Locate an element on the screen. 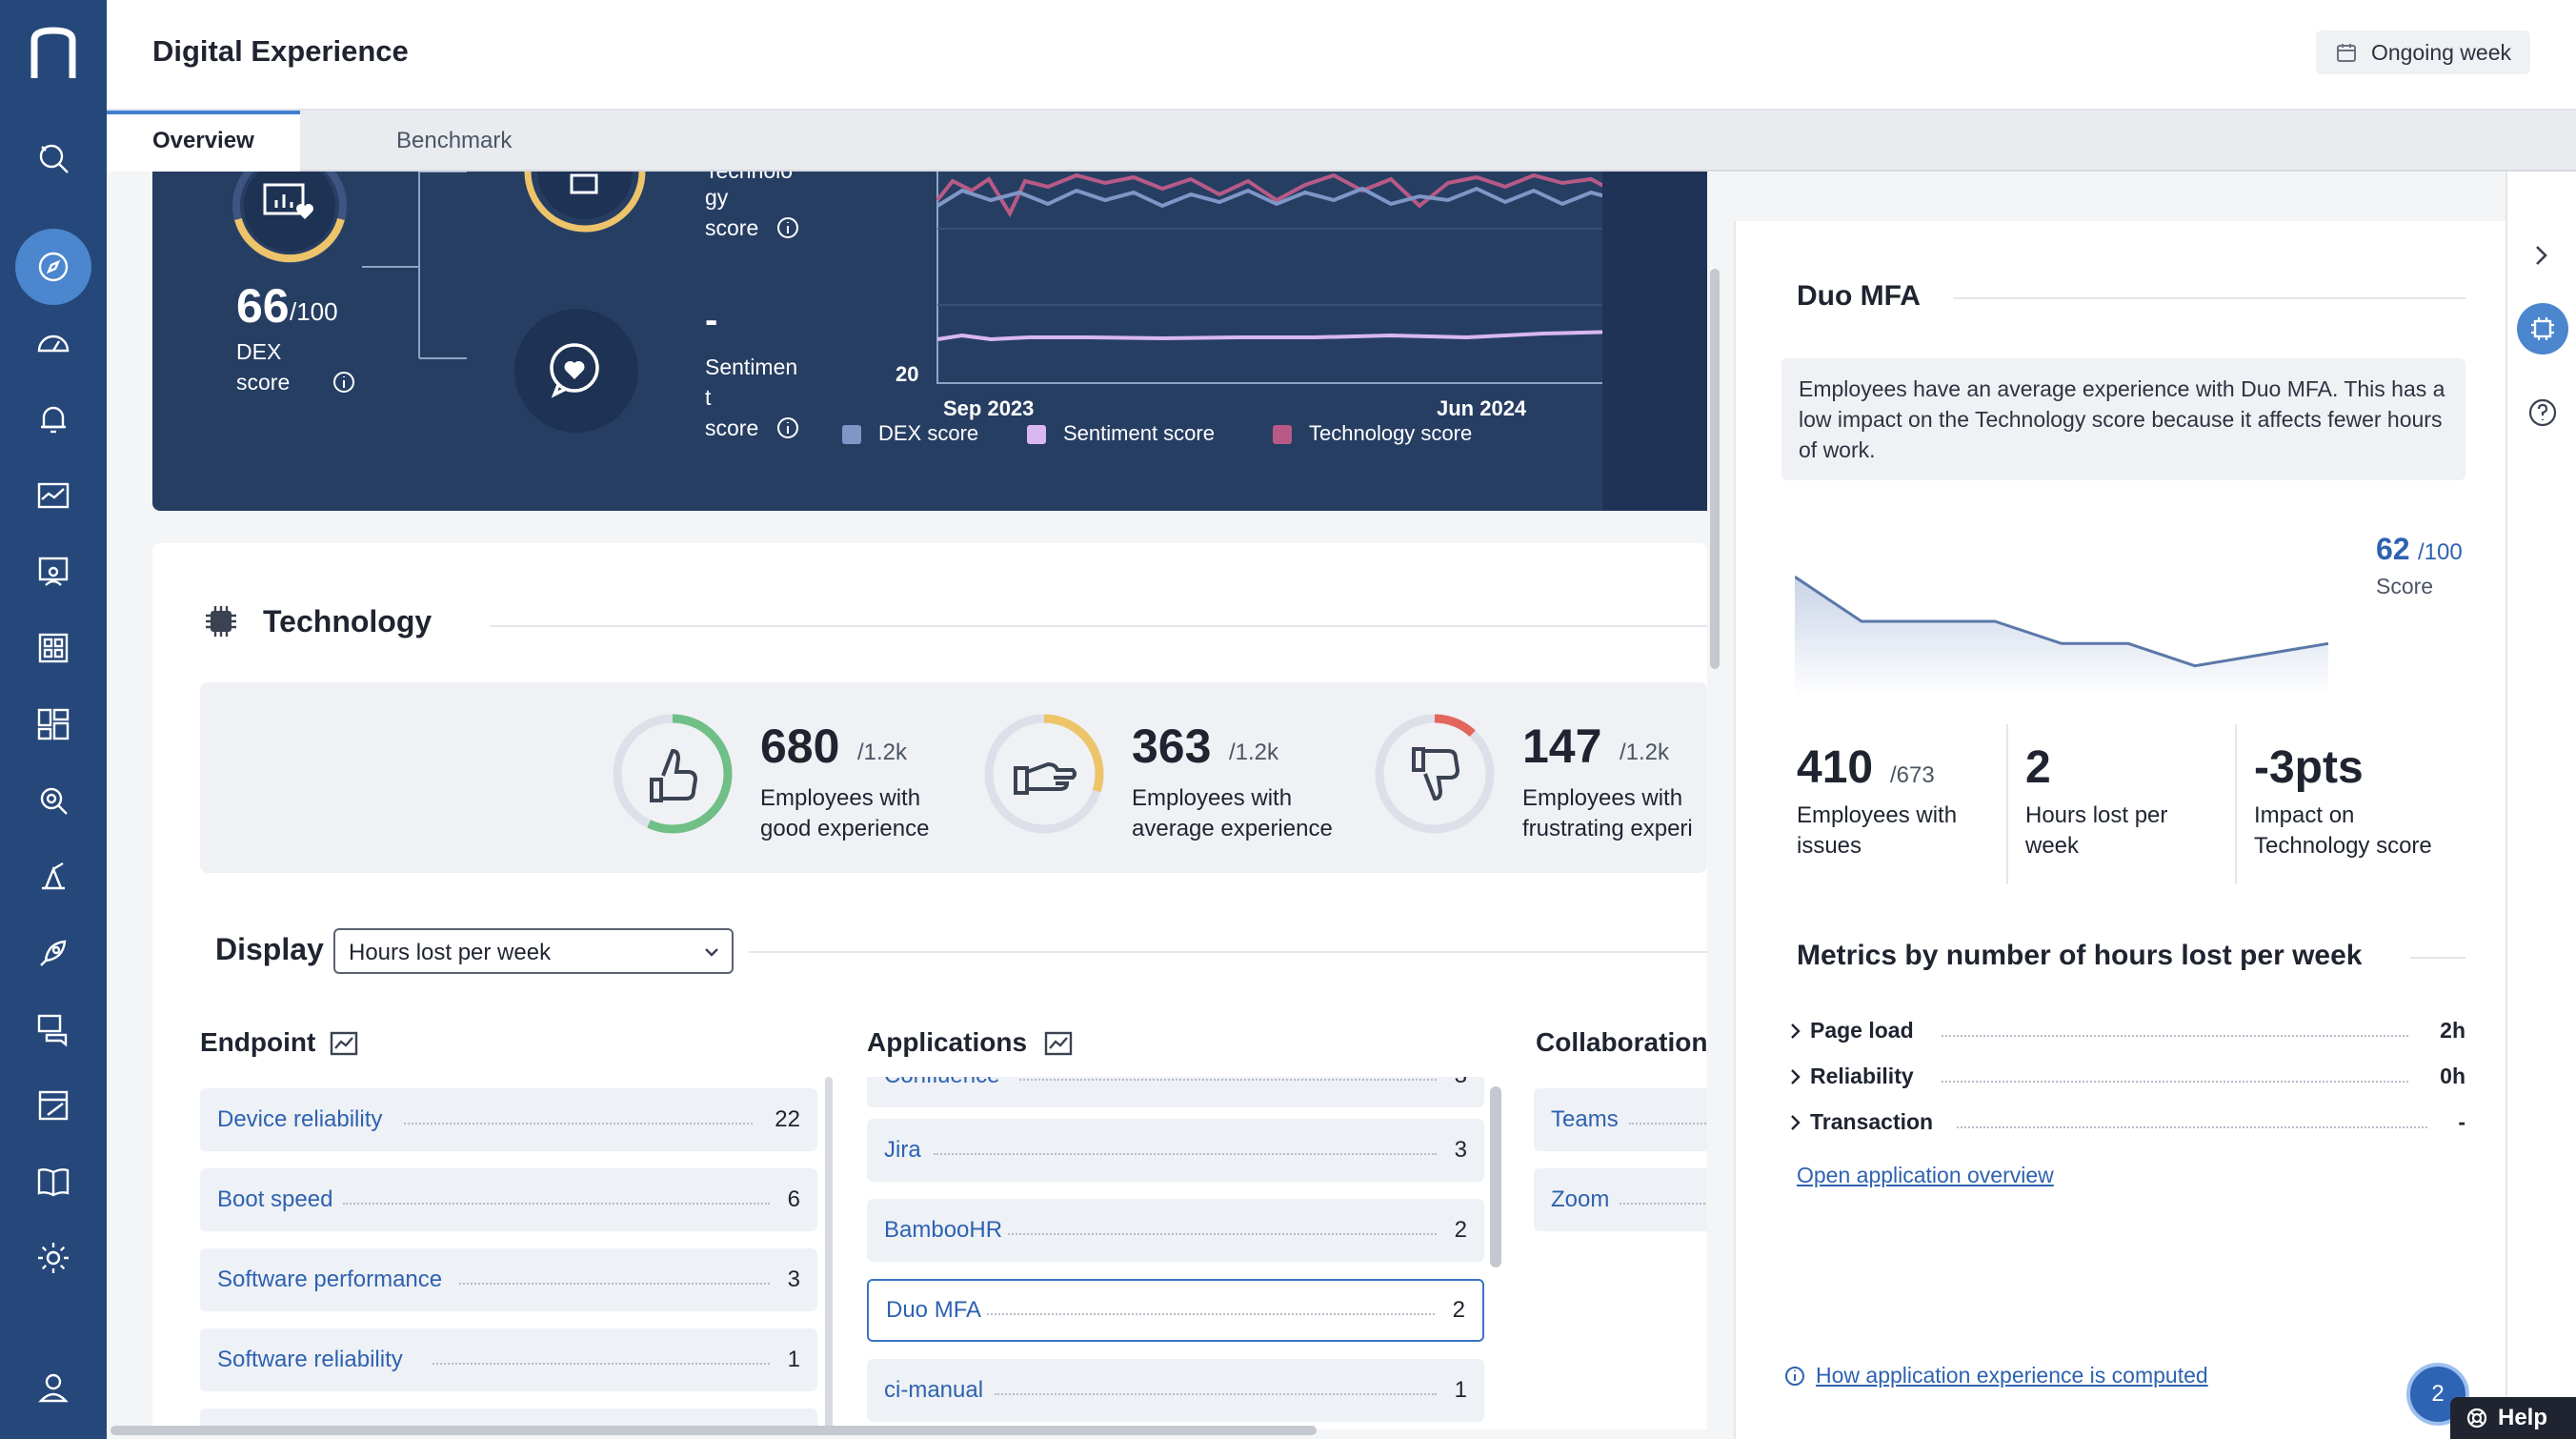 The image size is (2576, 1439). dashboard-gauge-icon is located at coordinates (54, 343).